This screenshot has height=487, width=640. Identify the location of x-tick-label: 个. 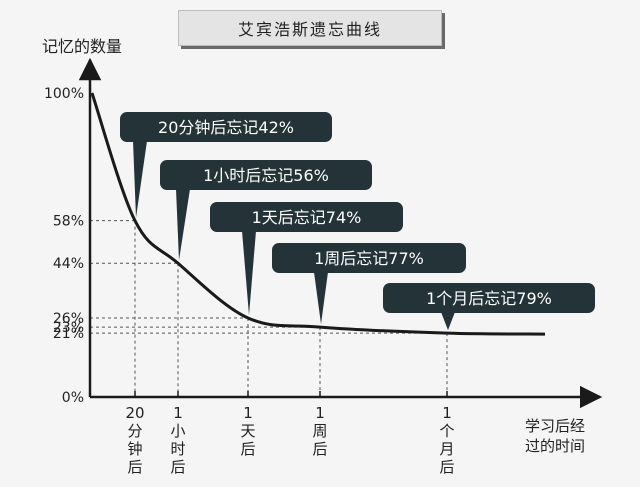
(446, 431).